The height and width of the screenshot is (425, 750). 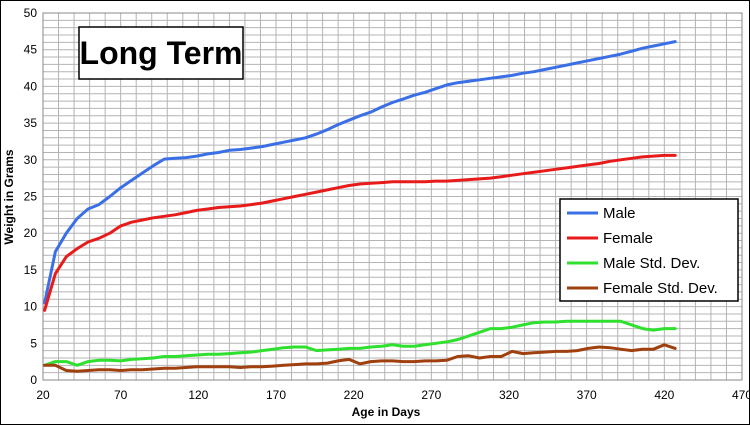 I want to click on x-tick-label: 420, so click(x=664, y=395).